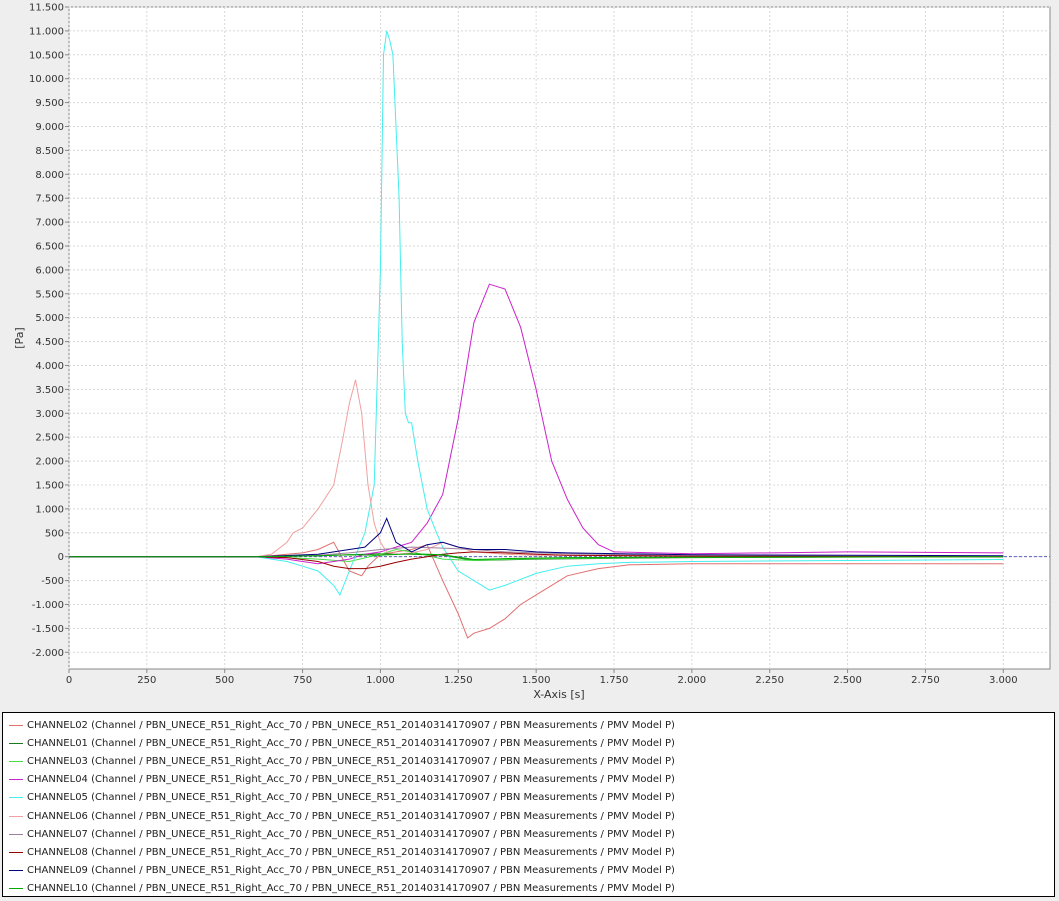 The width and height of the screenshot is (1059, 901). Describe the element at coordinates (49, 199) in the screenshot. I see `y-tick-label: 7.500` at that location.